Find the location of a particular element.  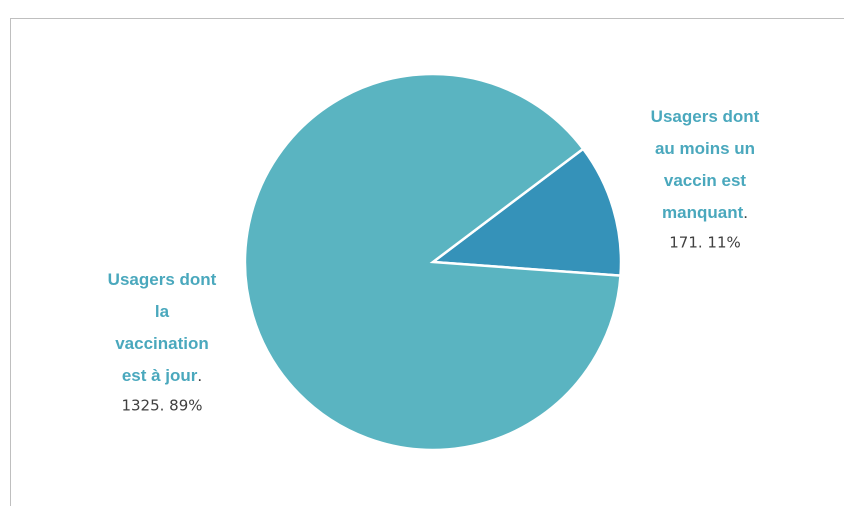

slice-label: vaccin est is located at coordinates (705, 180).